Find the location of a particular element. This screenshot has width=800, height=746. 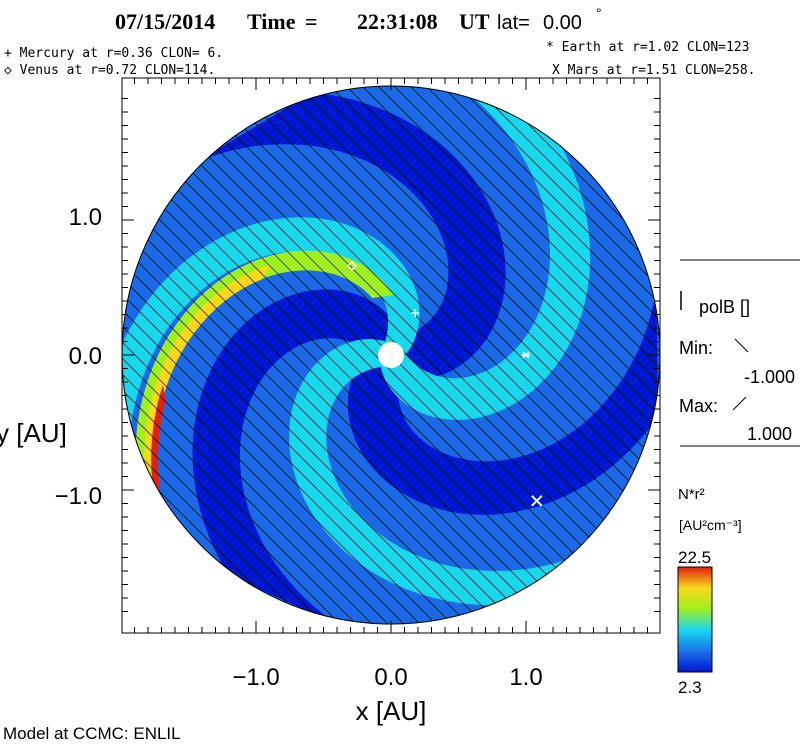

polarity-max-value: 1.000 is located at coordinates (769, 434).